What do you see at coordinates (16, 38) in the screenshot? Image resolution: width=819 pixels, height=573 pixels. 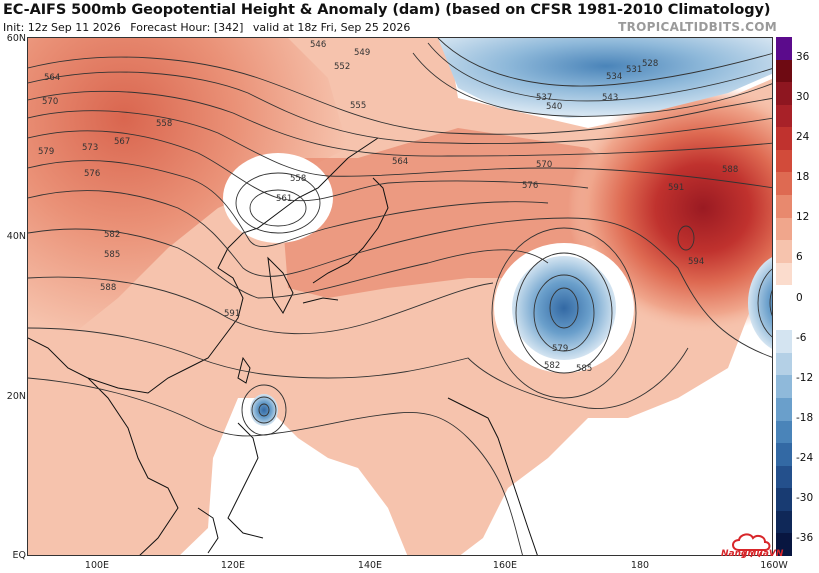 I see `lat-label: 60N` at bounding box center [16, 38].